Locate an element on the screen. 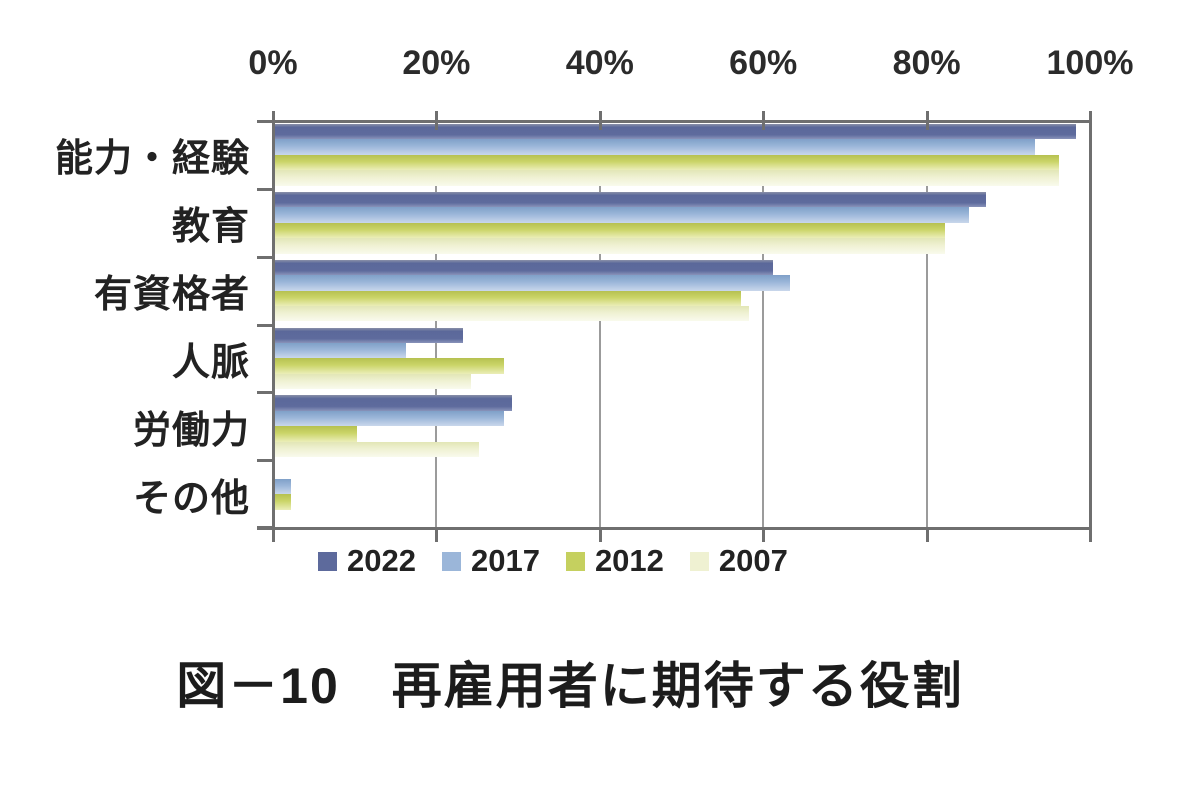 The image size is (1200, 798). x-axis-tick-label: 100% is located at coordinates (1090, 63).